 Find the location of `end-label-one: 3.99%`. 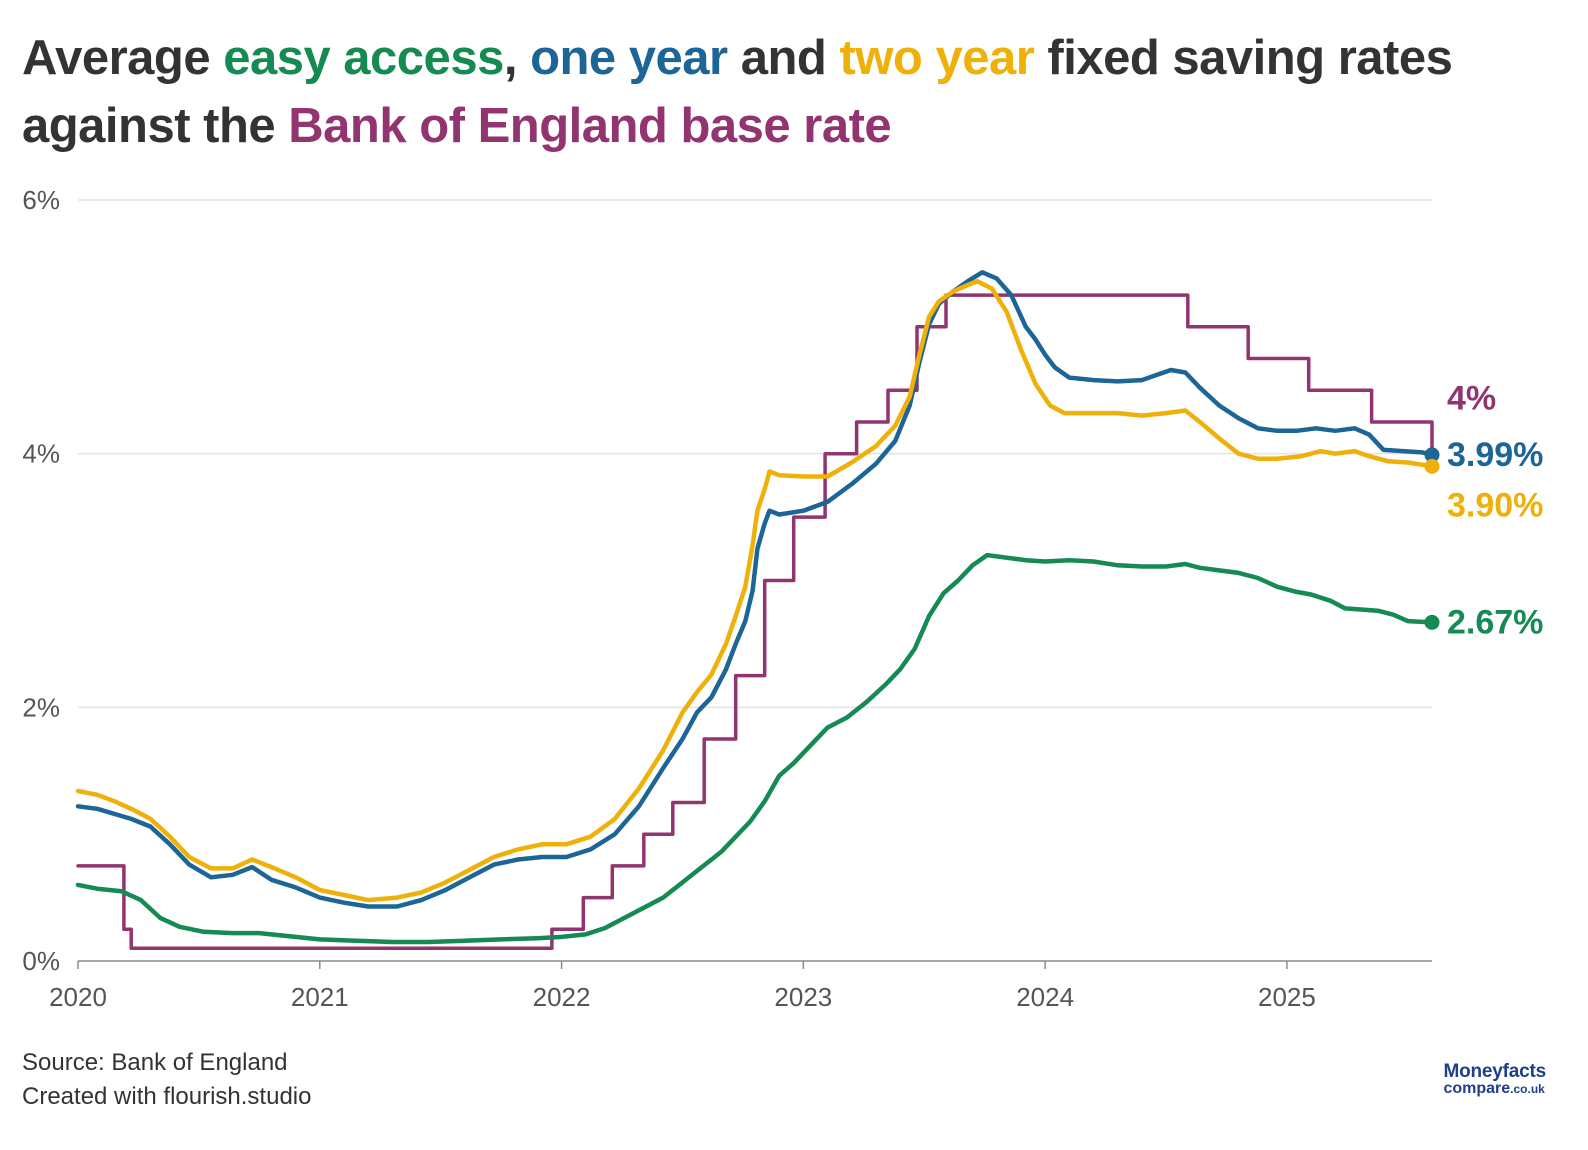

end-label-one: 3.99% is located at coordinates (1495, 455).